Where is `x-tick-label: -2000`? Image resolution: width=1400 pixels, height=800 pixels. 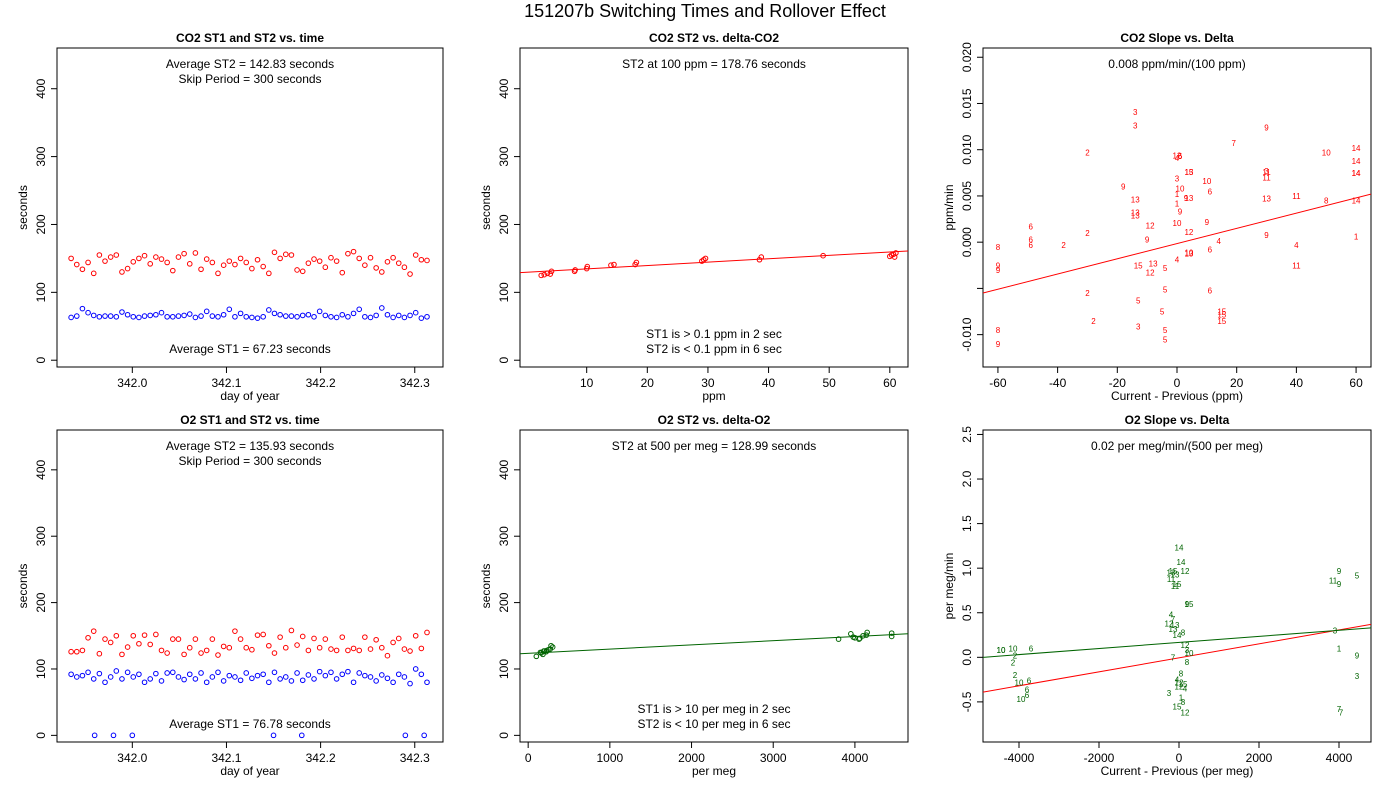
x-tick-label: -2000 is located at coordinates (1099, 758).